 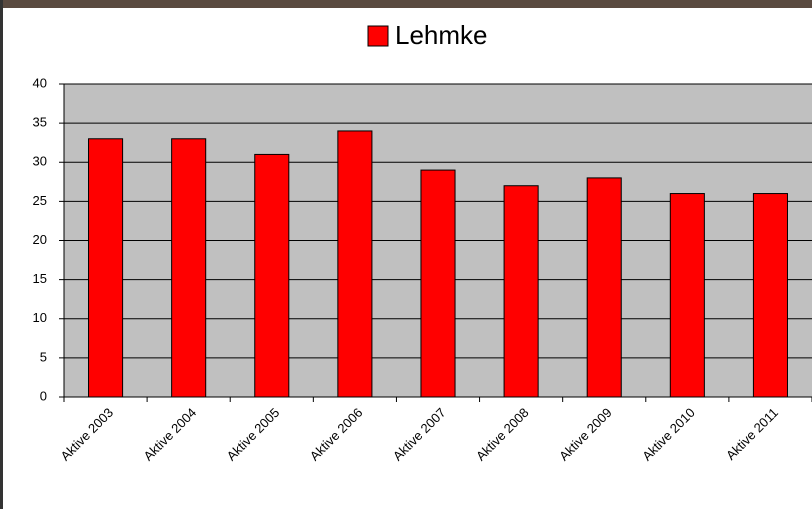 What do you see at coordinates (378, 36) in the screenshot?
I see `legend-swatch` at bounding box center [378, 36].